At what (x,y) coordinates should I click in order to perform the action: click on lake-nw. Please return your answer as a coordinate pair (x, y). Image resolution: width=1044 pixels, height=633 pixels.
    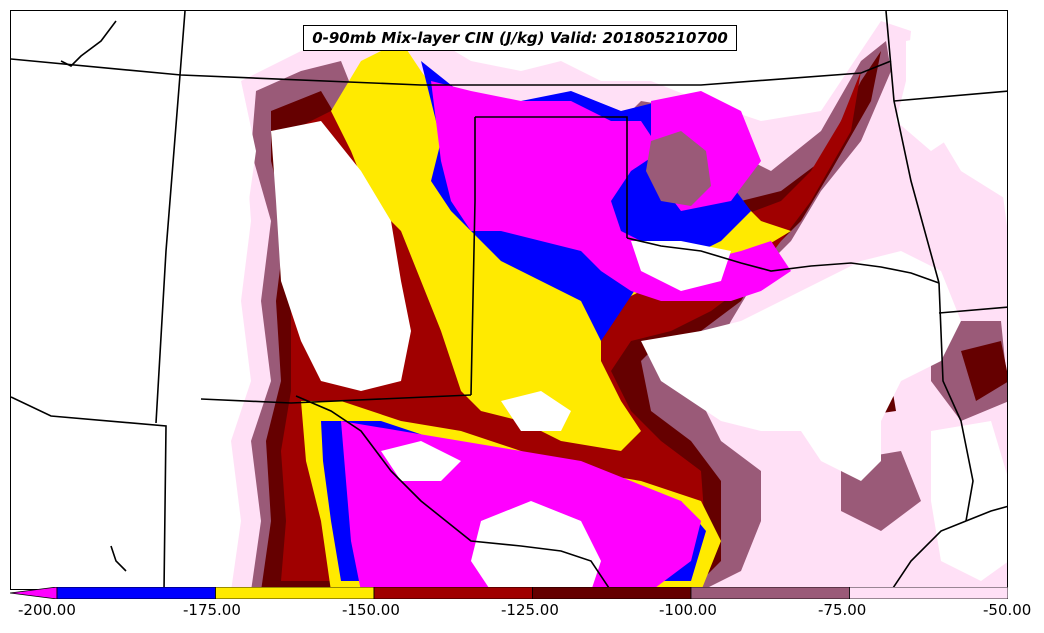
    Looking at the image, I should click on (88, 43).